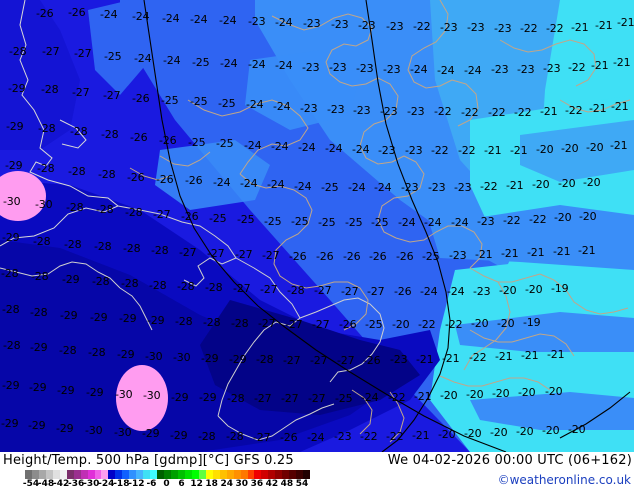 This screenshot has height=490, width=634. I want to click on color-scale-tick-label: -36, so click(76, 484).